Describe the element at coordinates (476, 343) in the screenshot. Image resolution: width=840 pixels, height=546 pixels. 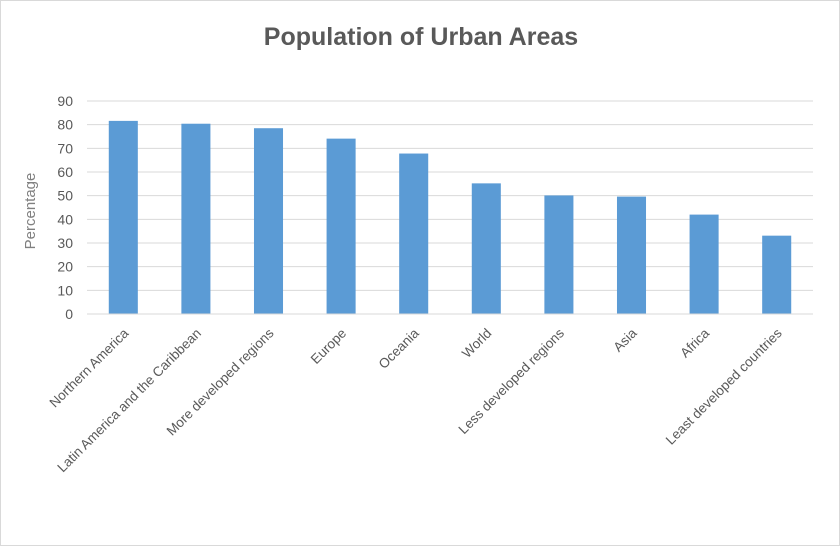
I see `x-tick-label: World` at that location.